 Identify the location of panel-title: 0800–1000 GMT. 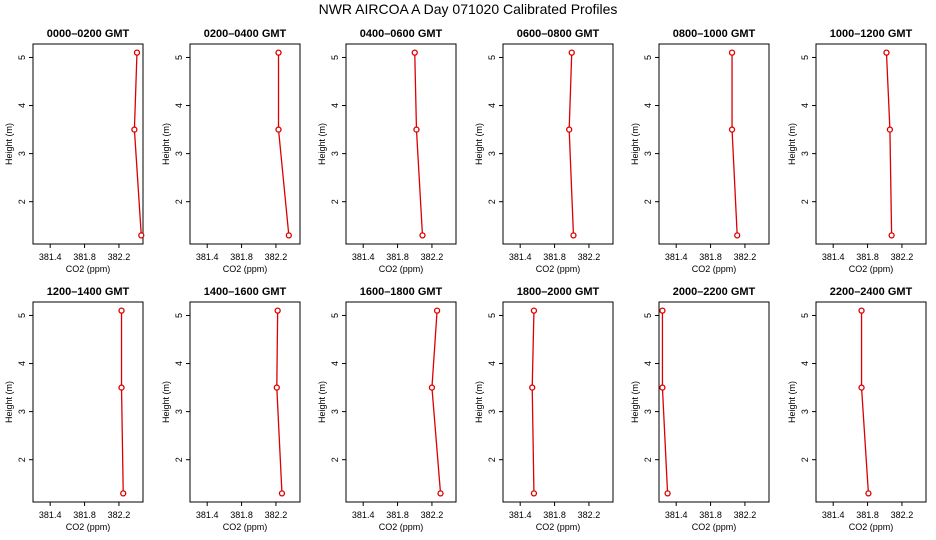
(714, 34).